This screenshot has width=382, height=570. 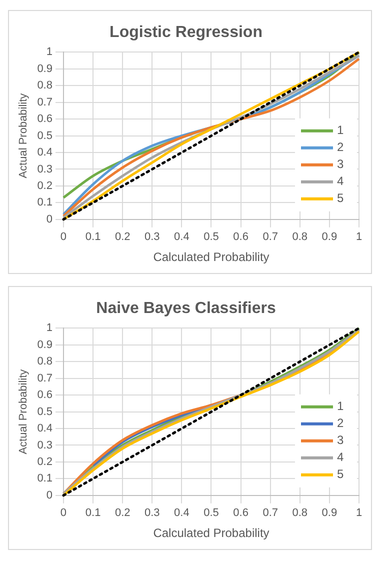 What do you see at coordinates (186, 33) in the screenshot?
I see `chart-title: Logistic Regression` at bounding box center [186, 33].